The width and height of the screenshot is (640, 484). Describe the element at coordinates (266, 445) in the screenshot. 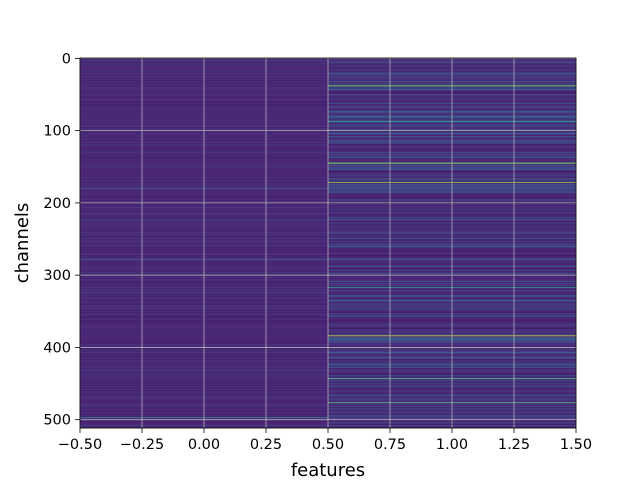

I see `x-tick-label: 0.25` at that location.